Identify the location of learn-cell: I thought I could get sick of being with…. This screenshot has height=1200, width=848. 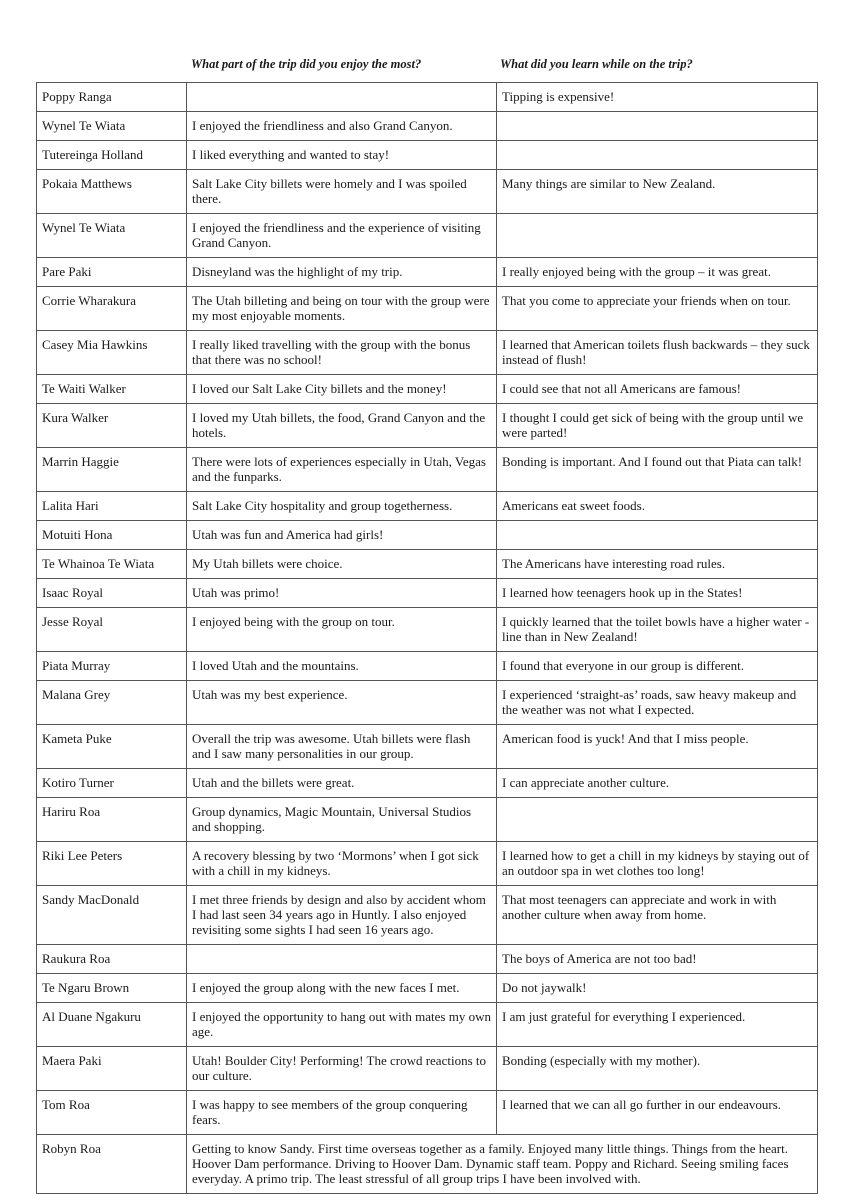
(657, 425).